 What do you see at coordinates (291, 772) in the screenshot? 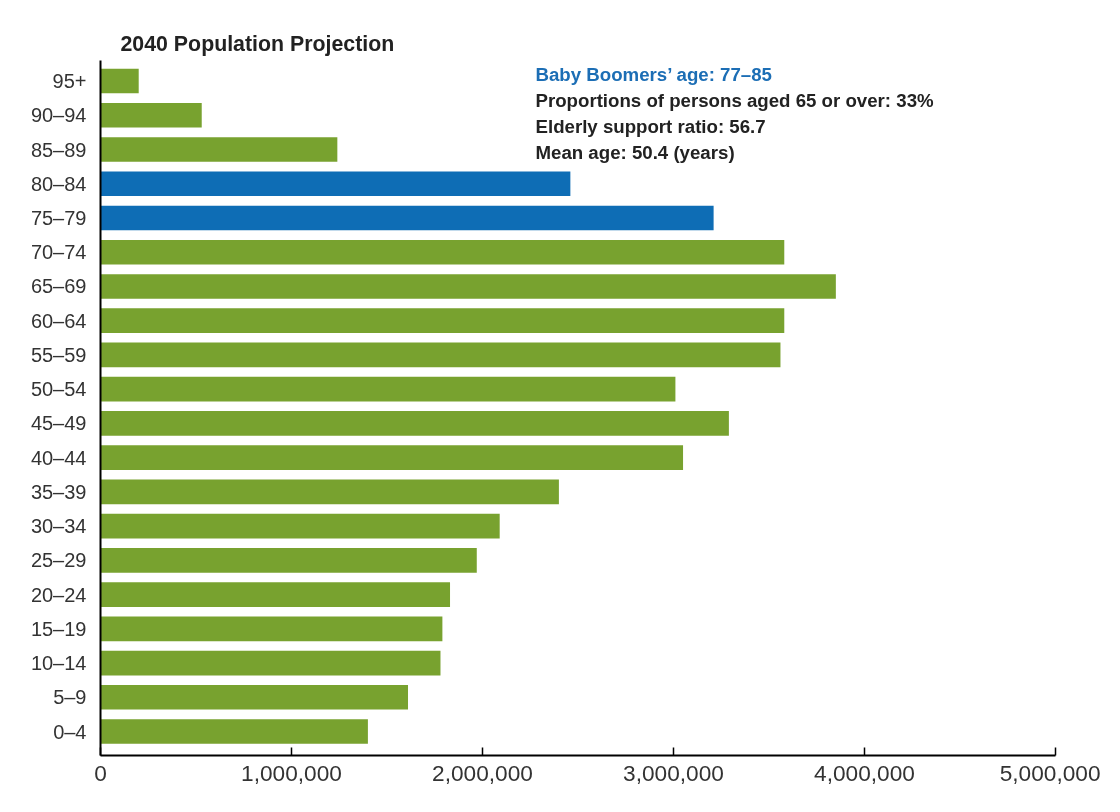
I see `x-tick-label: 1,000,000` at bounding box center [291, 772].